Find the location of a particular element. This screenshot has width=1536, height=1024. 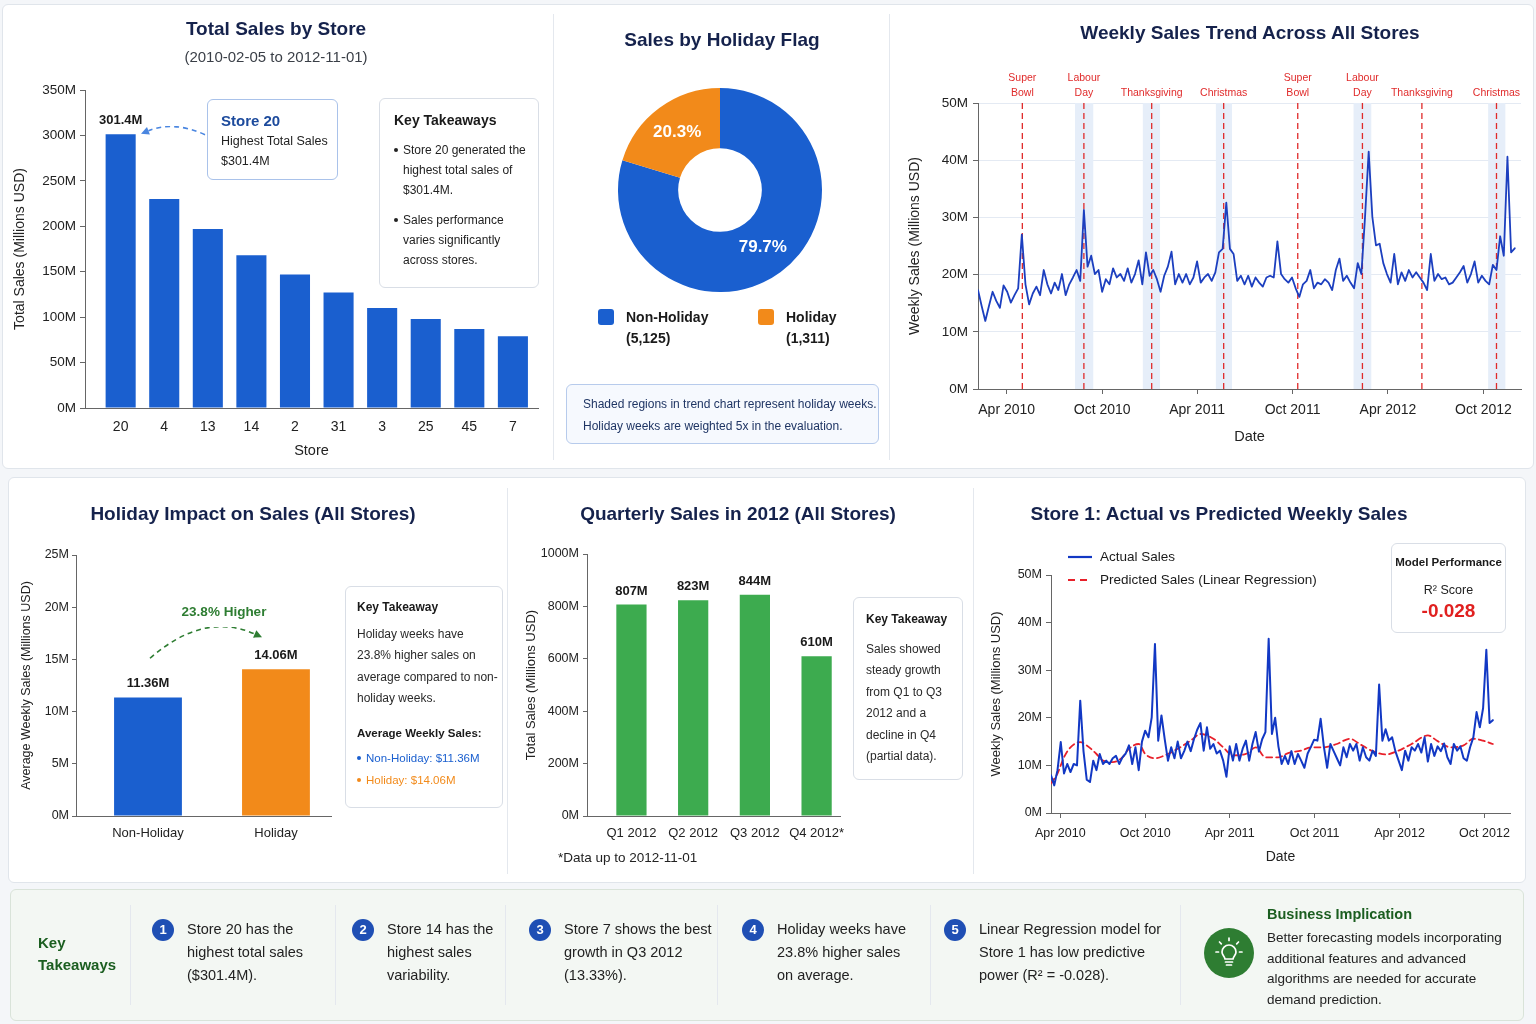

x-tick-label: 3 is located at coordinates (382, 426).